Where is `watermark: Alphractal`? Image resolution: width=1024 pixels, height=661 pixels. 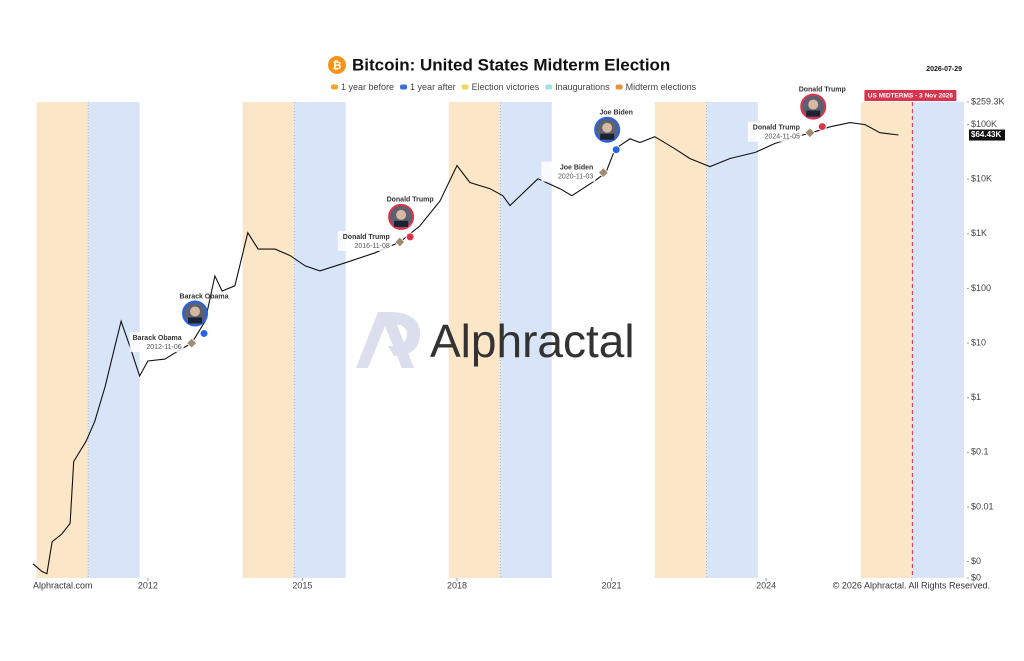
watermark: Alphractal is located at coordinates (532, 341).